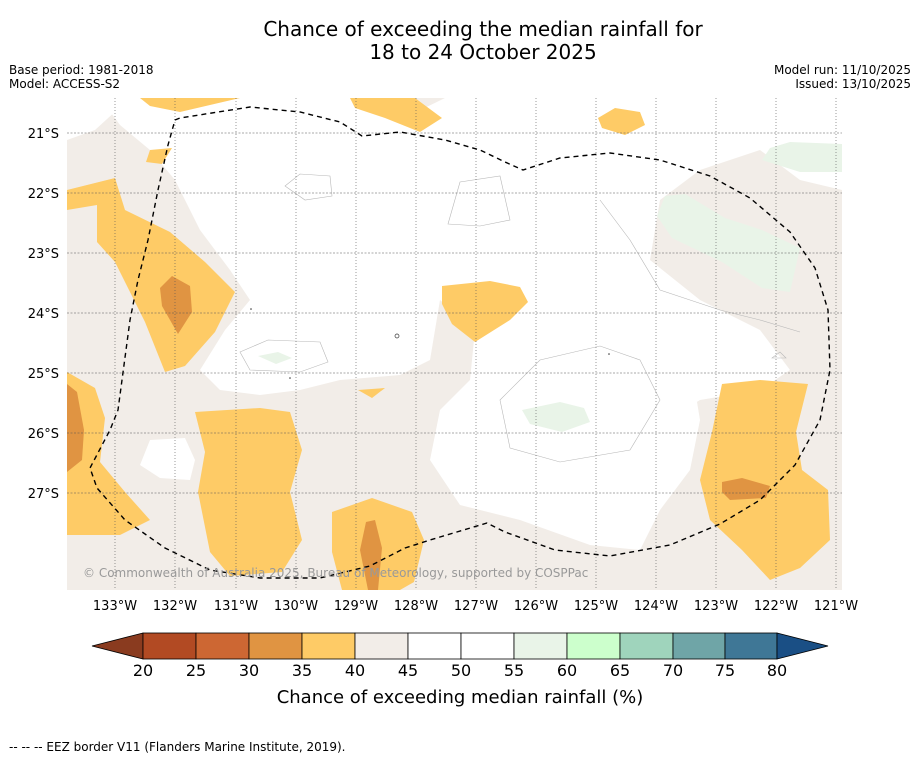 This screenshot has width=919, height=758. What do you see at coordinates (302, 670) in the screenshot?
I see `colorbar-tick: 35` at bounding box center [302, 670].